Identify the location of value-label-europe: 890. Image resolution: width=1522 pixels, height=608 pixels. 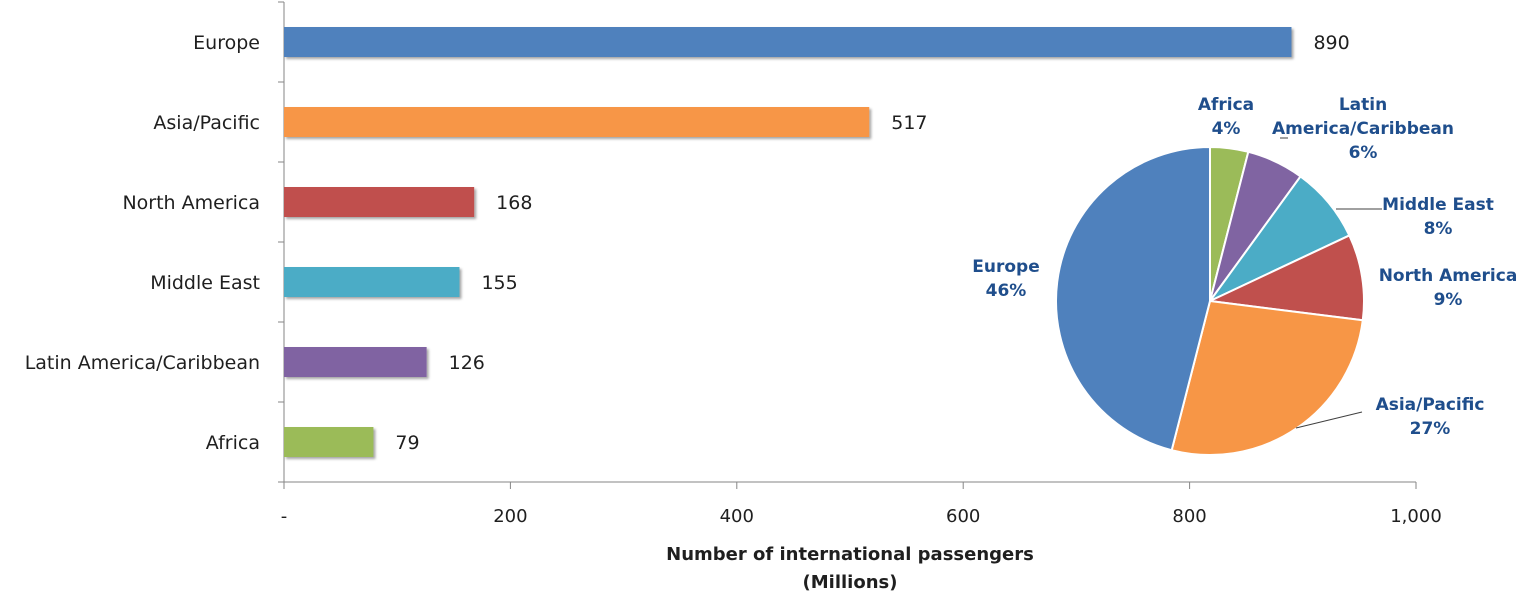
(1331, 43).